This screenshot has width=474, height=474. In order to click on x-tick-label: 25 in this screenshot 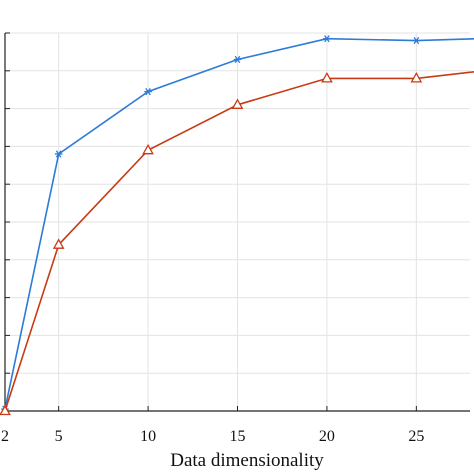, I will do `click(416, 436)`.